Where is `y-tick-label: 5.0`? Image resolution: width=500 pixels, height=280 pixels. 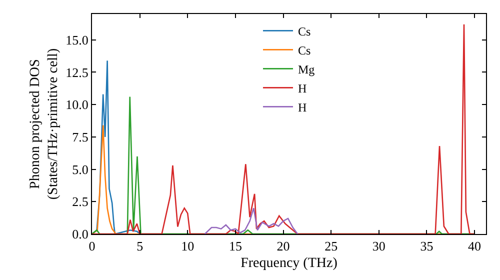 y-tick-label: 5.0 is located at coordinates (80, 169).